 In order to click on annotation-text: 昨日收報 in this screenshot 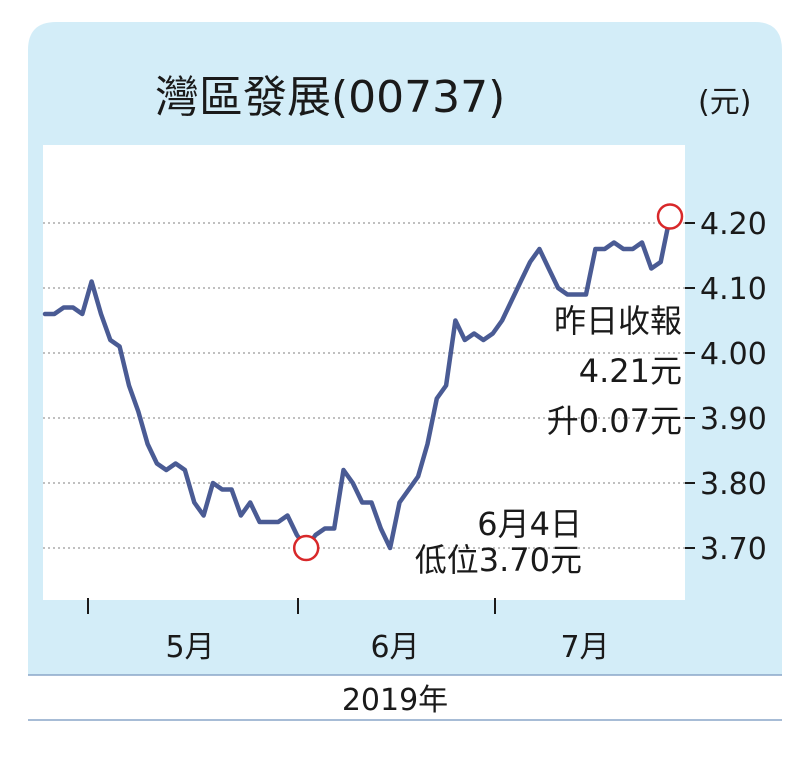, I will do `click(618, 321)`.